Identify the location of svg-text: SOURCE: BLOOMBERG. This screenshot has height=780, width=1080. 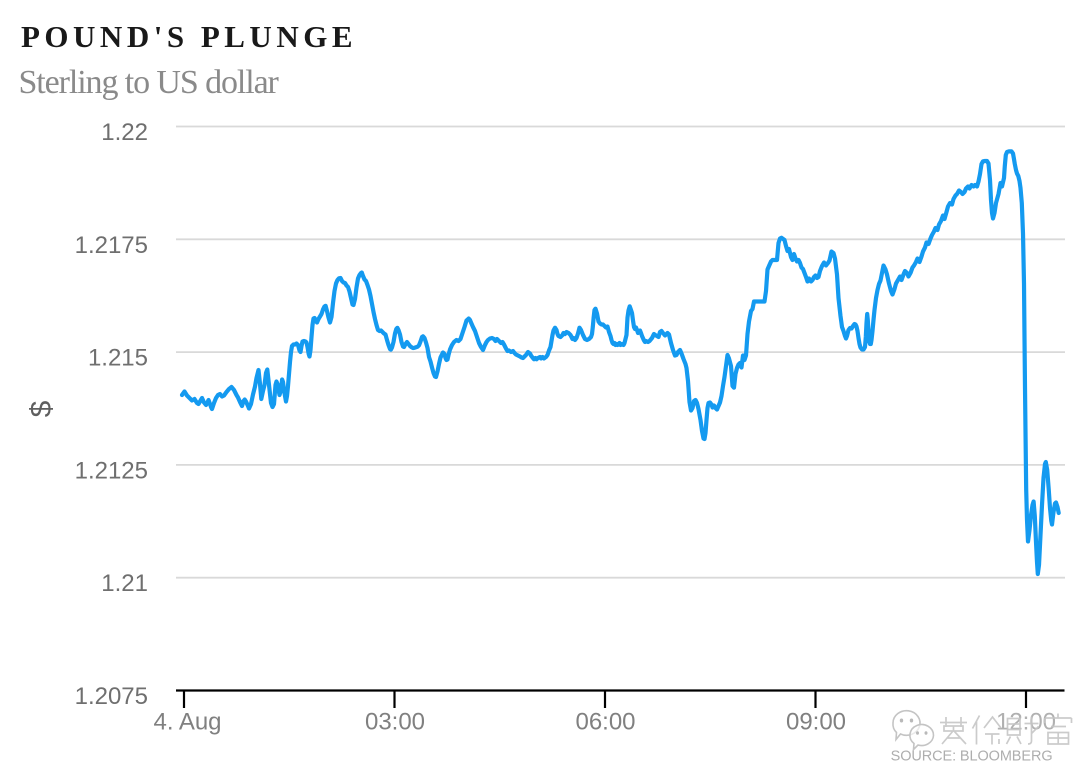
(972, 757).